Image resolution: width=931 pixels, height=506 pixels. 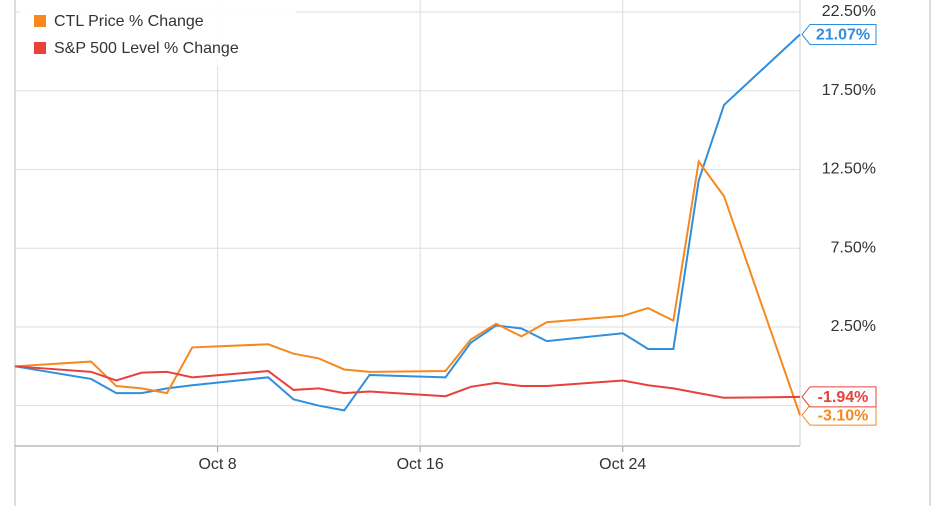 I want to click on end-label: 21.07%, so click(x=843, y=35).